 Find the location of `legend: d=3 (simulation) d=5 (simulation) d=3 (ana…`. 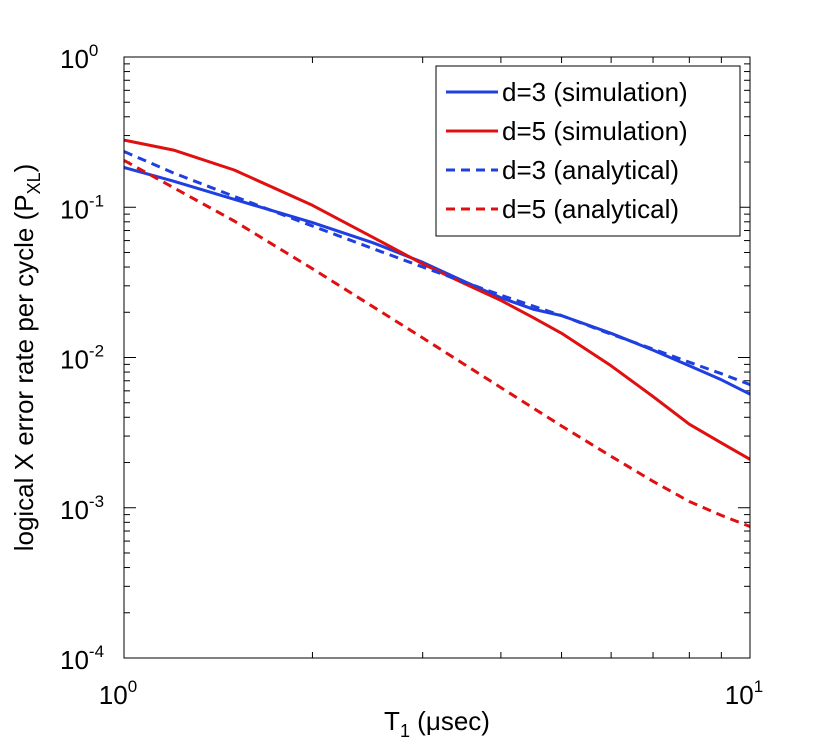

legend: d=3 (simulation) d=5 (simulation) d=3 (ana… is located at coordinates (588, 151).